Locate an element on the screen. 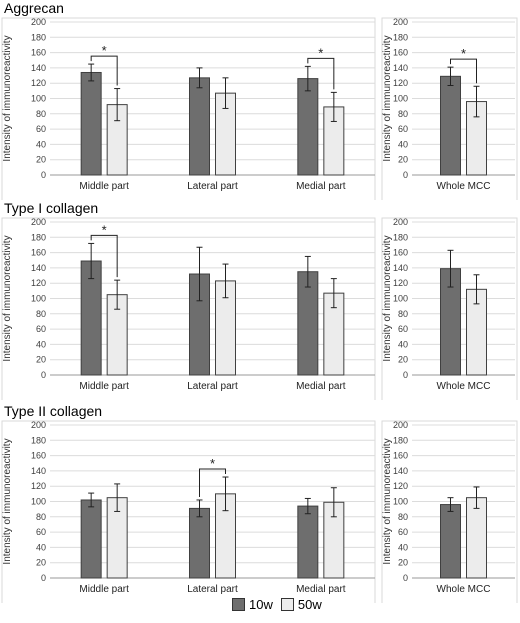  legend-swatch-10w is located at coordinates (238, 604).